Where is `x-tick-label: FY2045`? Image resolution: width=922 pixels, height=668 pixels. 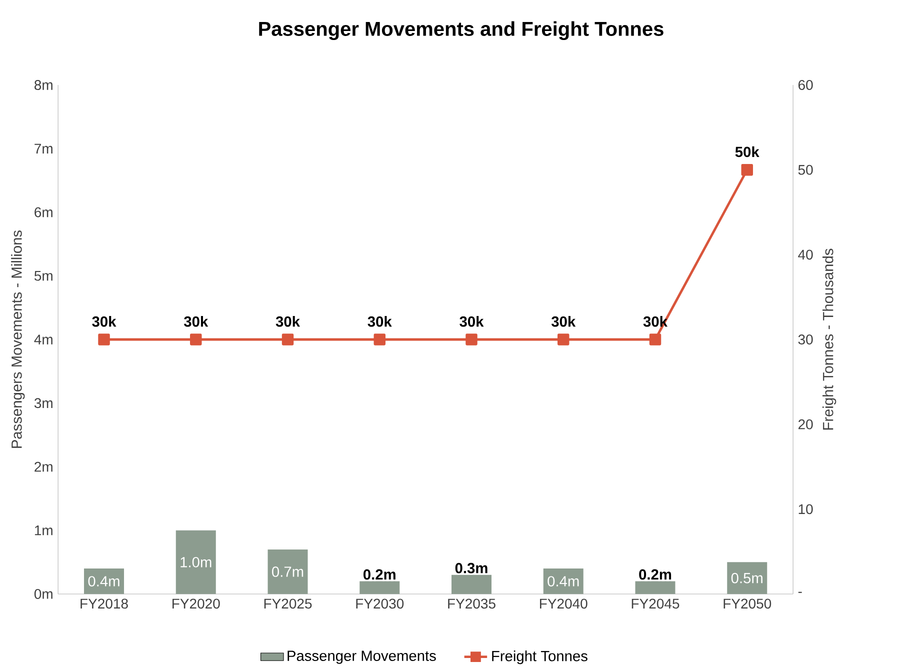 x-tick-label: FY2045 is located at coordinates (656, 603).